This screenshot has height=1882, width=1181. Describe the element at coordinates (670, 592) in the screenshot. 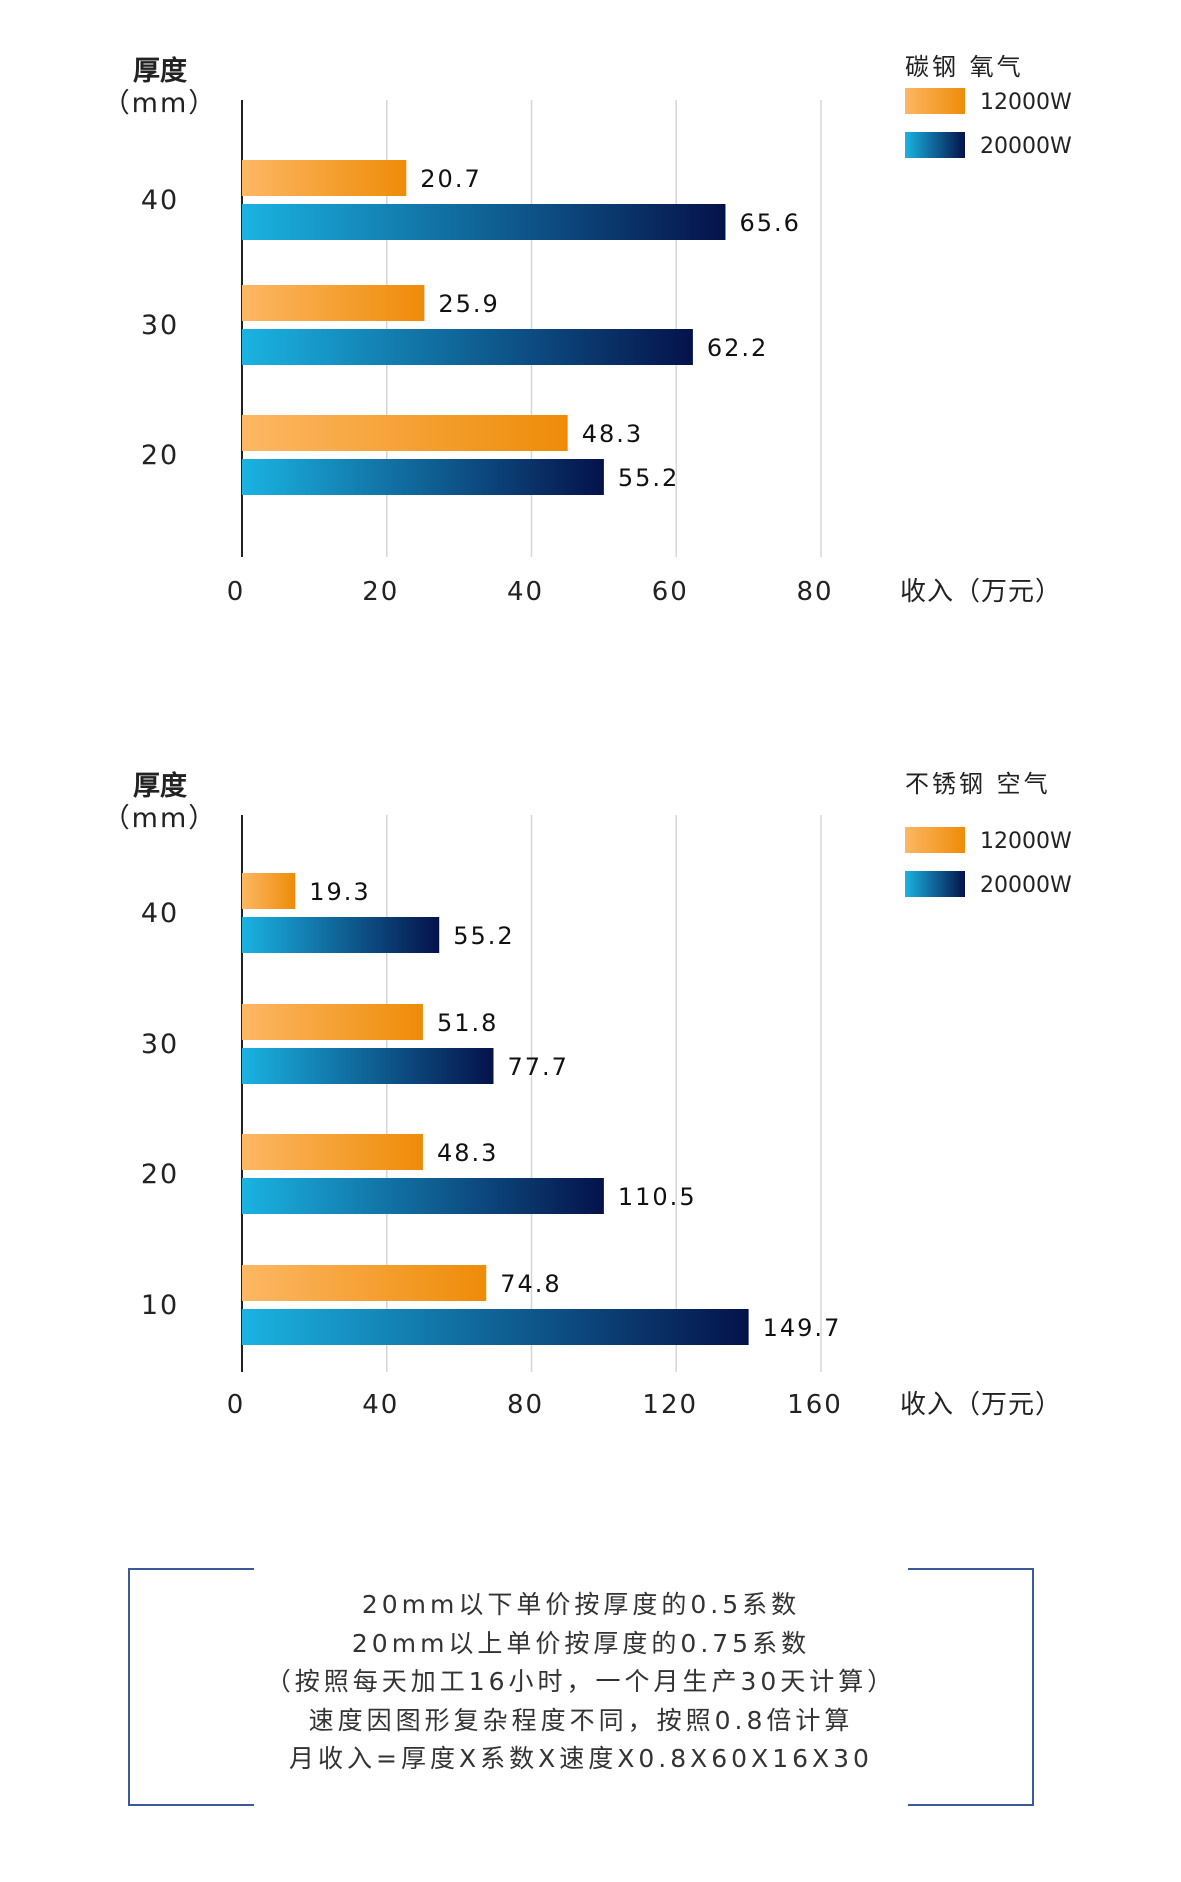

I see `x-tick-label: 60` at that location.